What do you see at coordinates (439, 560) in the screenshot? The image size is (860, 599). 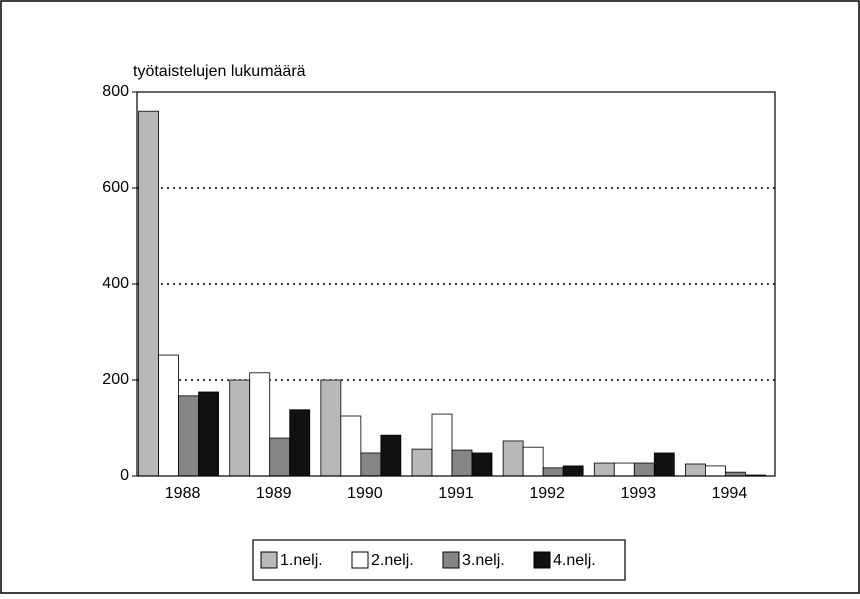 I see `legend-box` at bounding box center [439, 560].